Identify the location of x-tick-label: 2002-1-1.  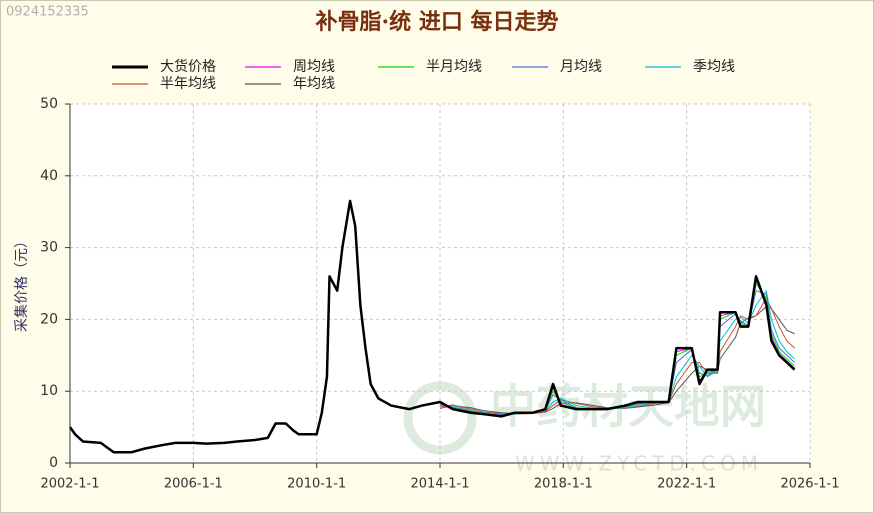
(69, 484).